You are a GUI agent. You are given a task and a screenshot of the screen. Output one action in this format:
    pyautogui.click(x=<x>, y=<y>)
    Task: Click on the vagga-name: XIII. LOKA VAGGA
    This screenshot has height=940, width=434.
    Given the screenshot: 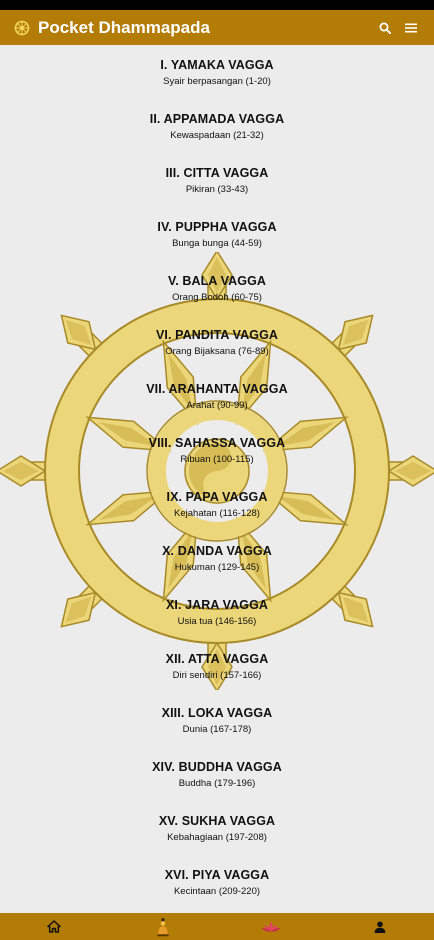 What is the action you would take?
    pyautogui.click(x=217, y=712)
    